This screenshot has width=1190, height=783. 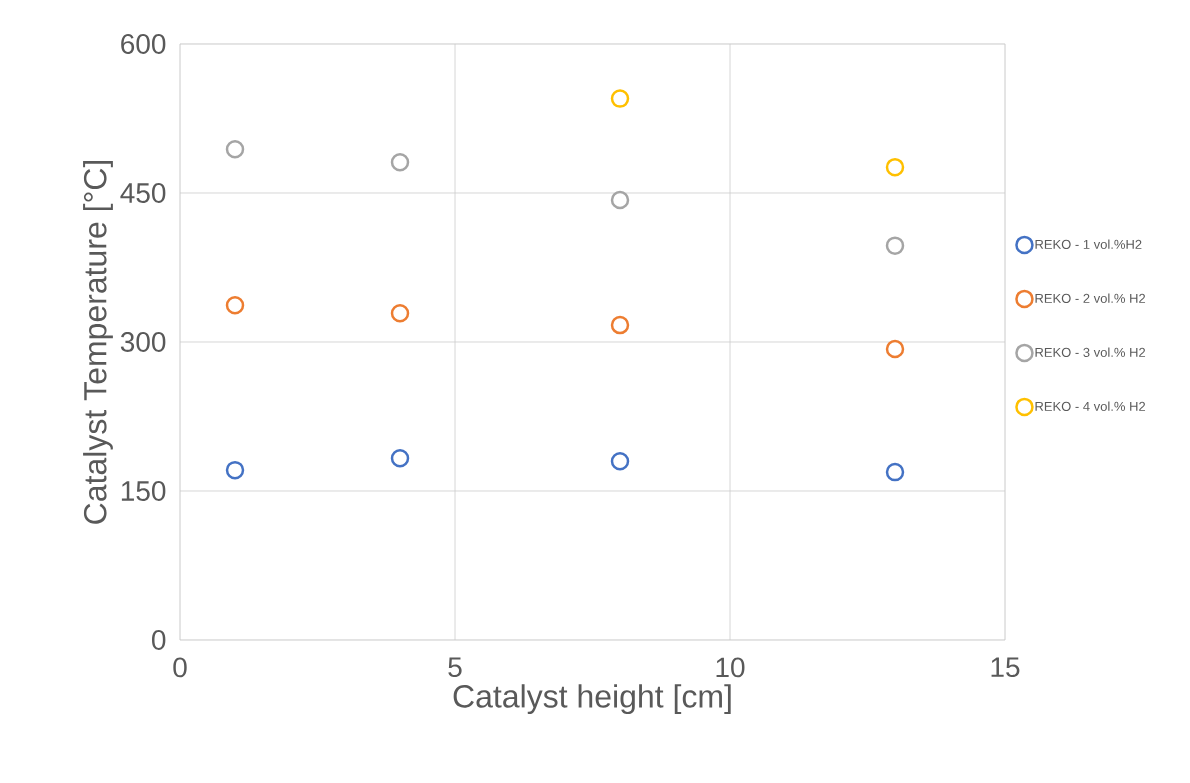 I want to click on x-tick-label: 15, so click(x=1005, y=667).